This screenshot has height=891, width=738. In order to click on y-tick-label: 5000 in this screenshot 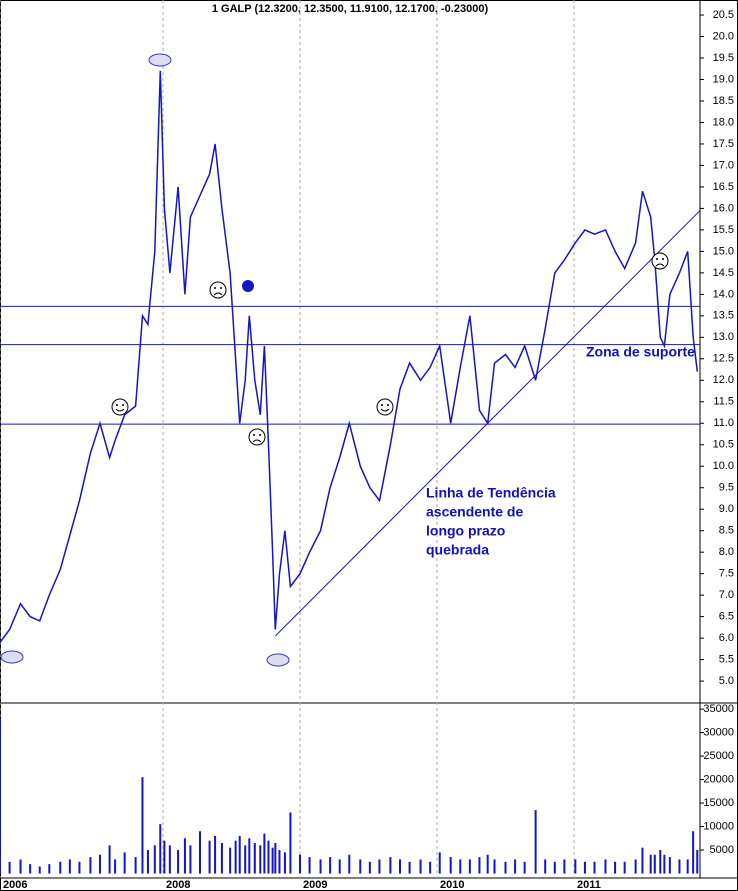, I will do `click(722, 850)`.